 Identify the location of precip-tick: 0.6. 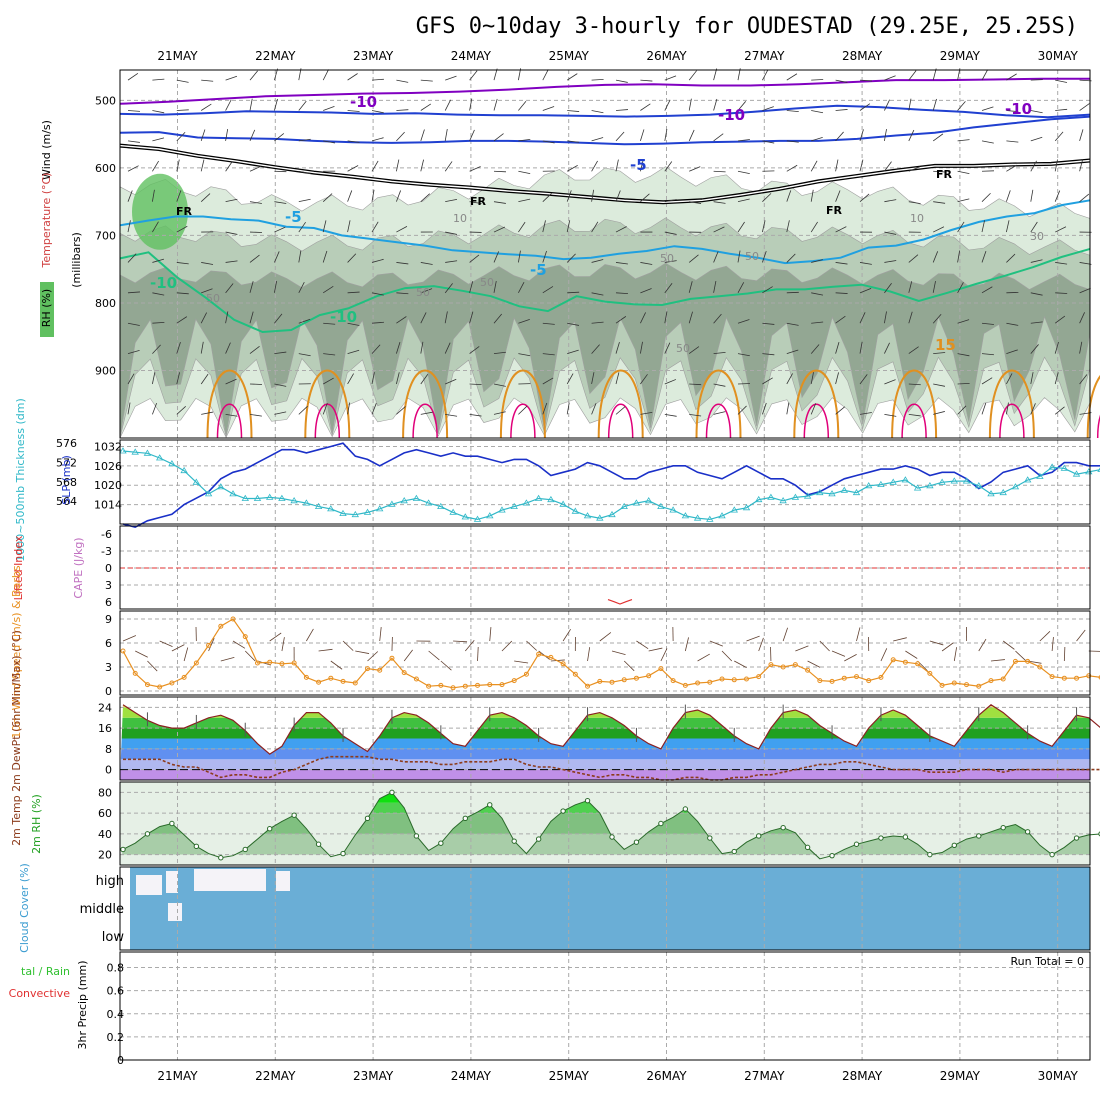
(116, 991).